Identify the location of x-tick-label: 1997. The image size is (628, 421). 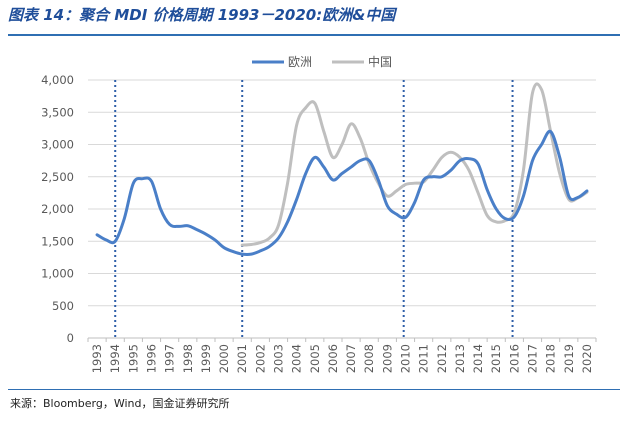
(170, 358).